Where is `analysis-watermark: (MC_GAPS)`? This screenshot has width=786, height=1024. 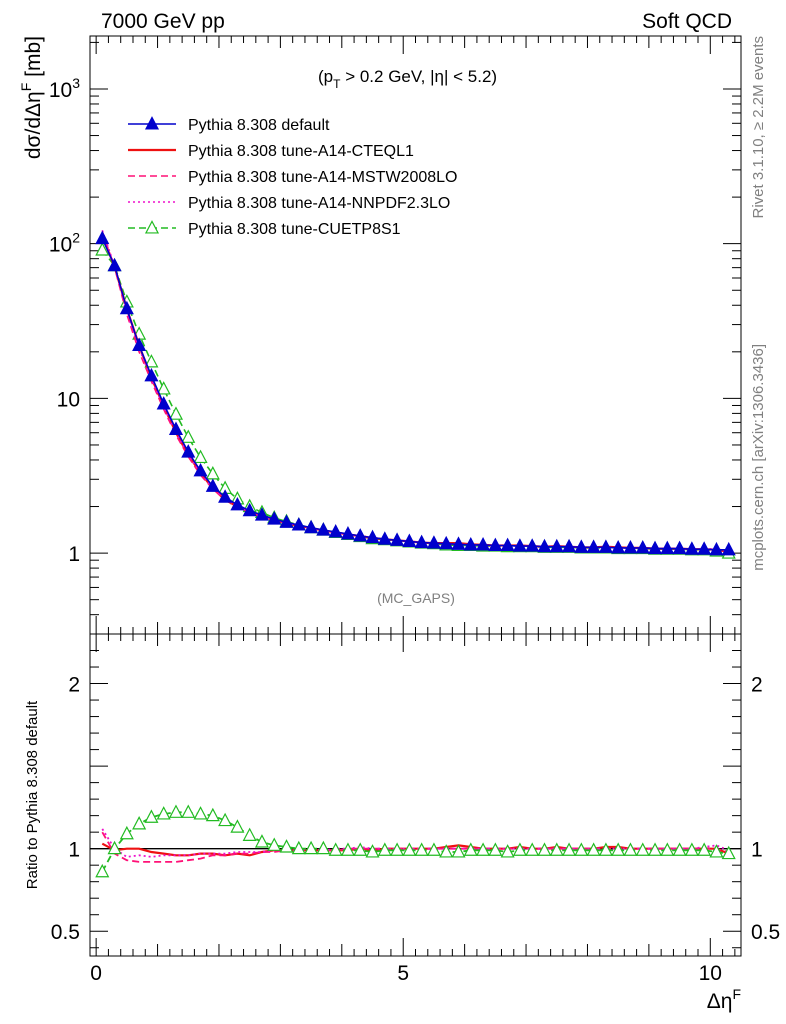
analysis-watermark: (MC_GAPS) is located at coordinates (416, 598).